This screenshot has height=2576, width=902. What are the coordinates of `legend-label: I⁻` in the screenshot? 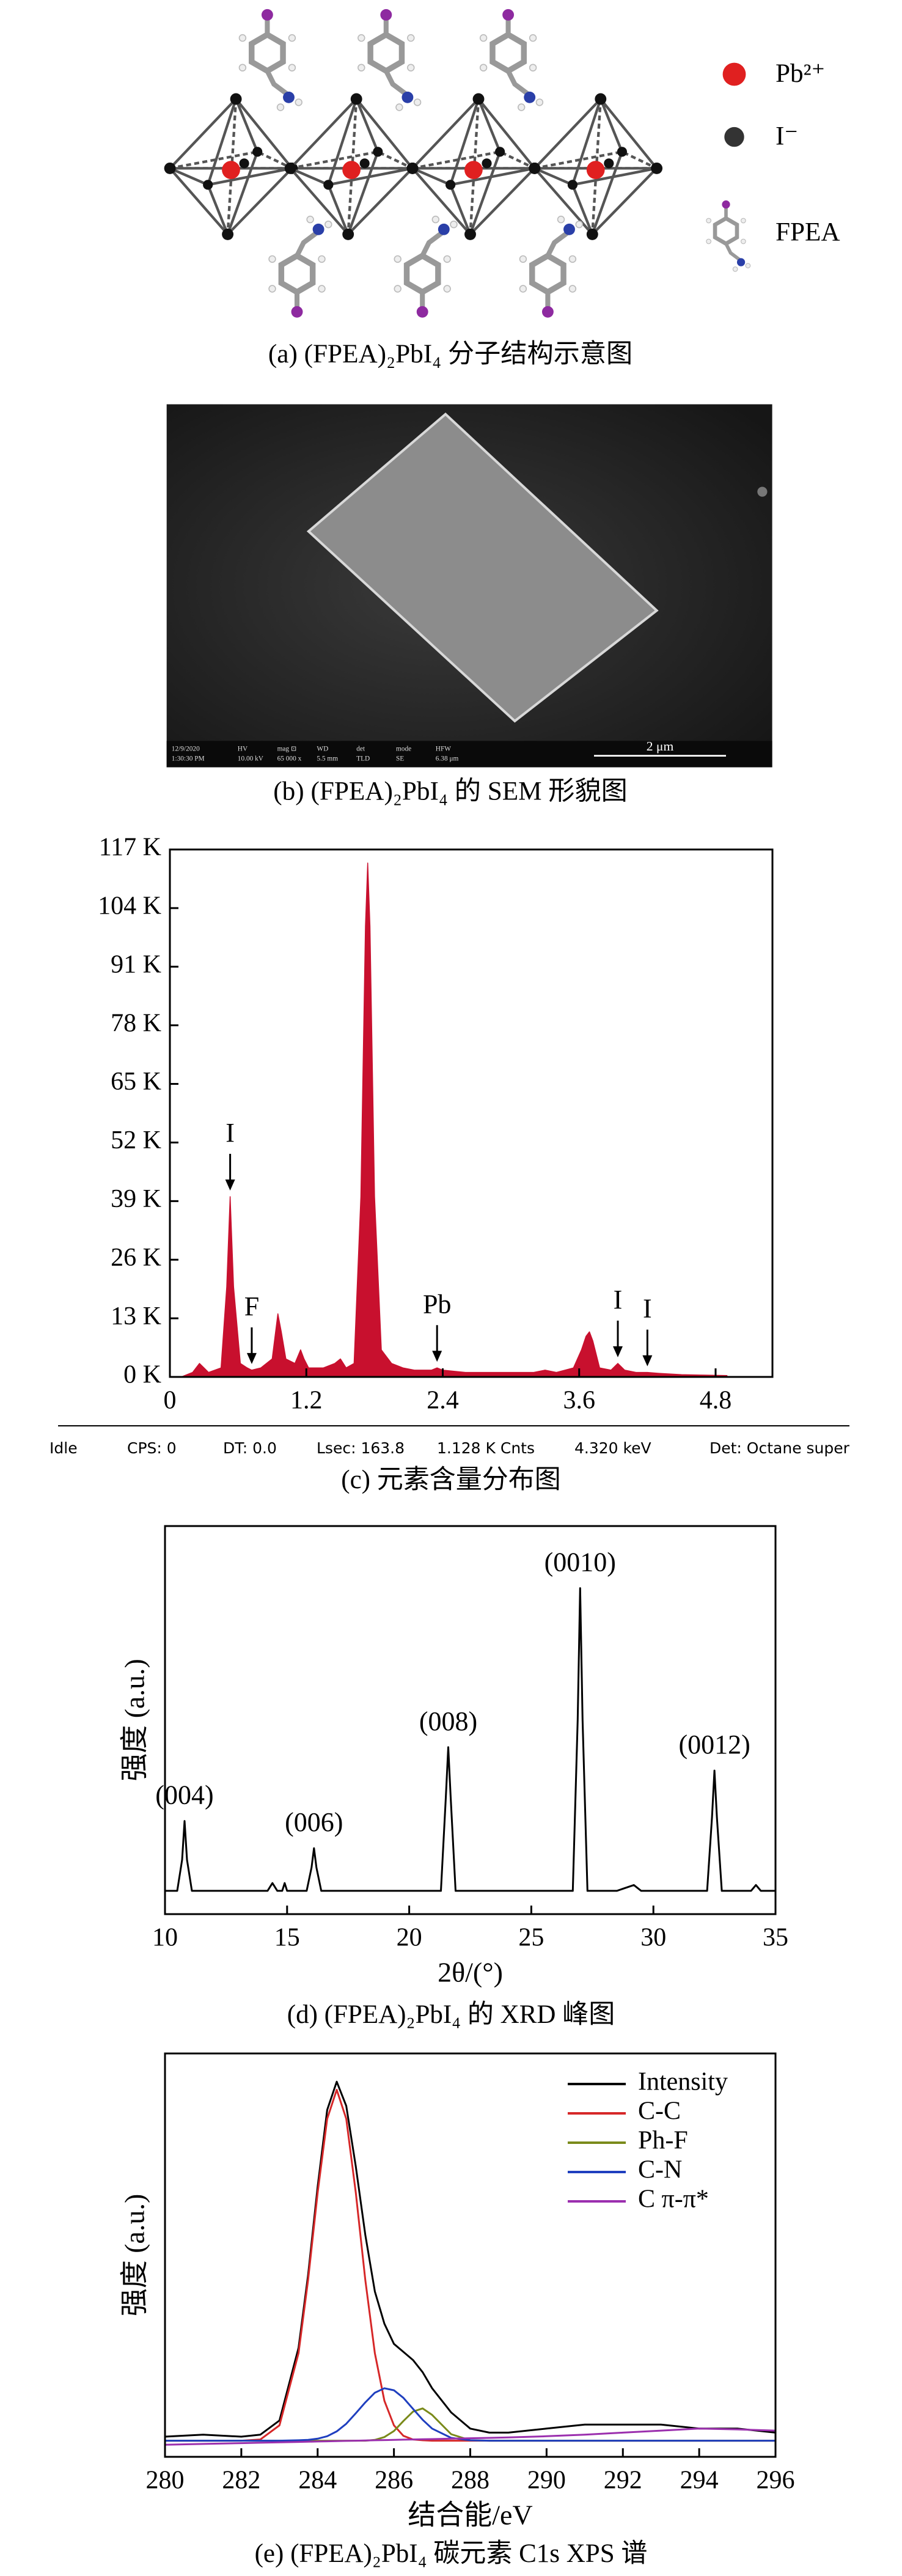 It's located at (787, 136).